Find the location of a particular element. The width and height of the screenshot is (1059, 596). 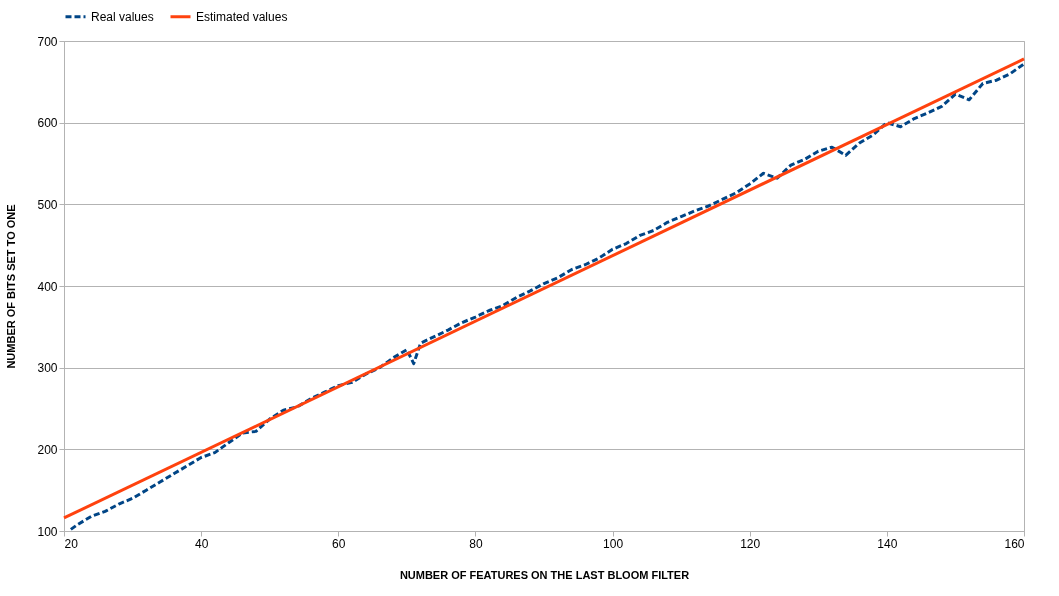

y-axis-title: NUMBER OF BITS SET TO ONE is located at coordinates (11, 286).